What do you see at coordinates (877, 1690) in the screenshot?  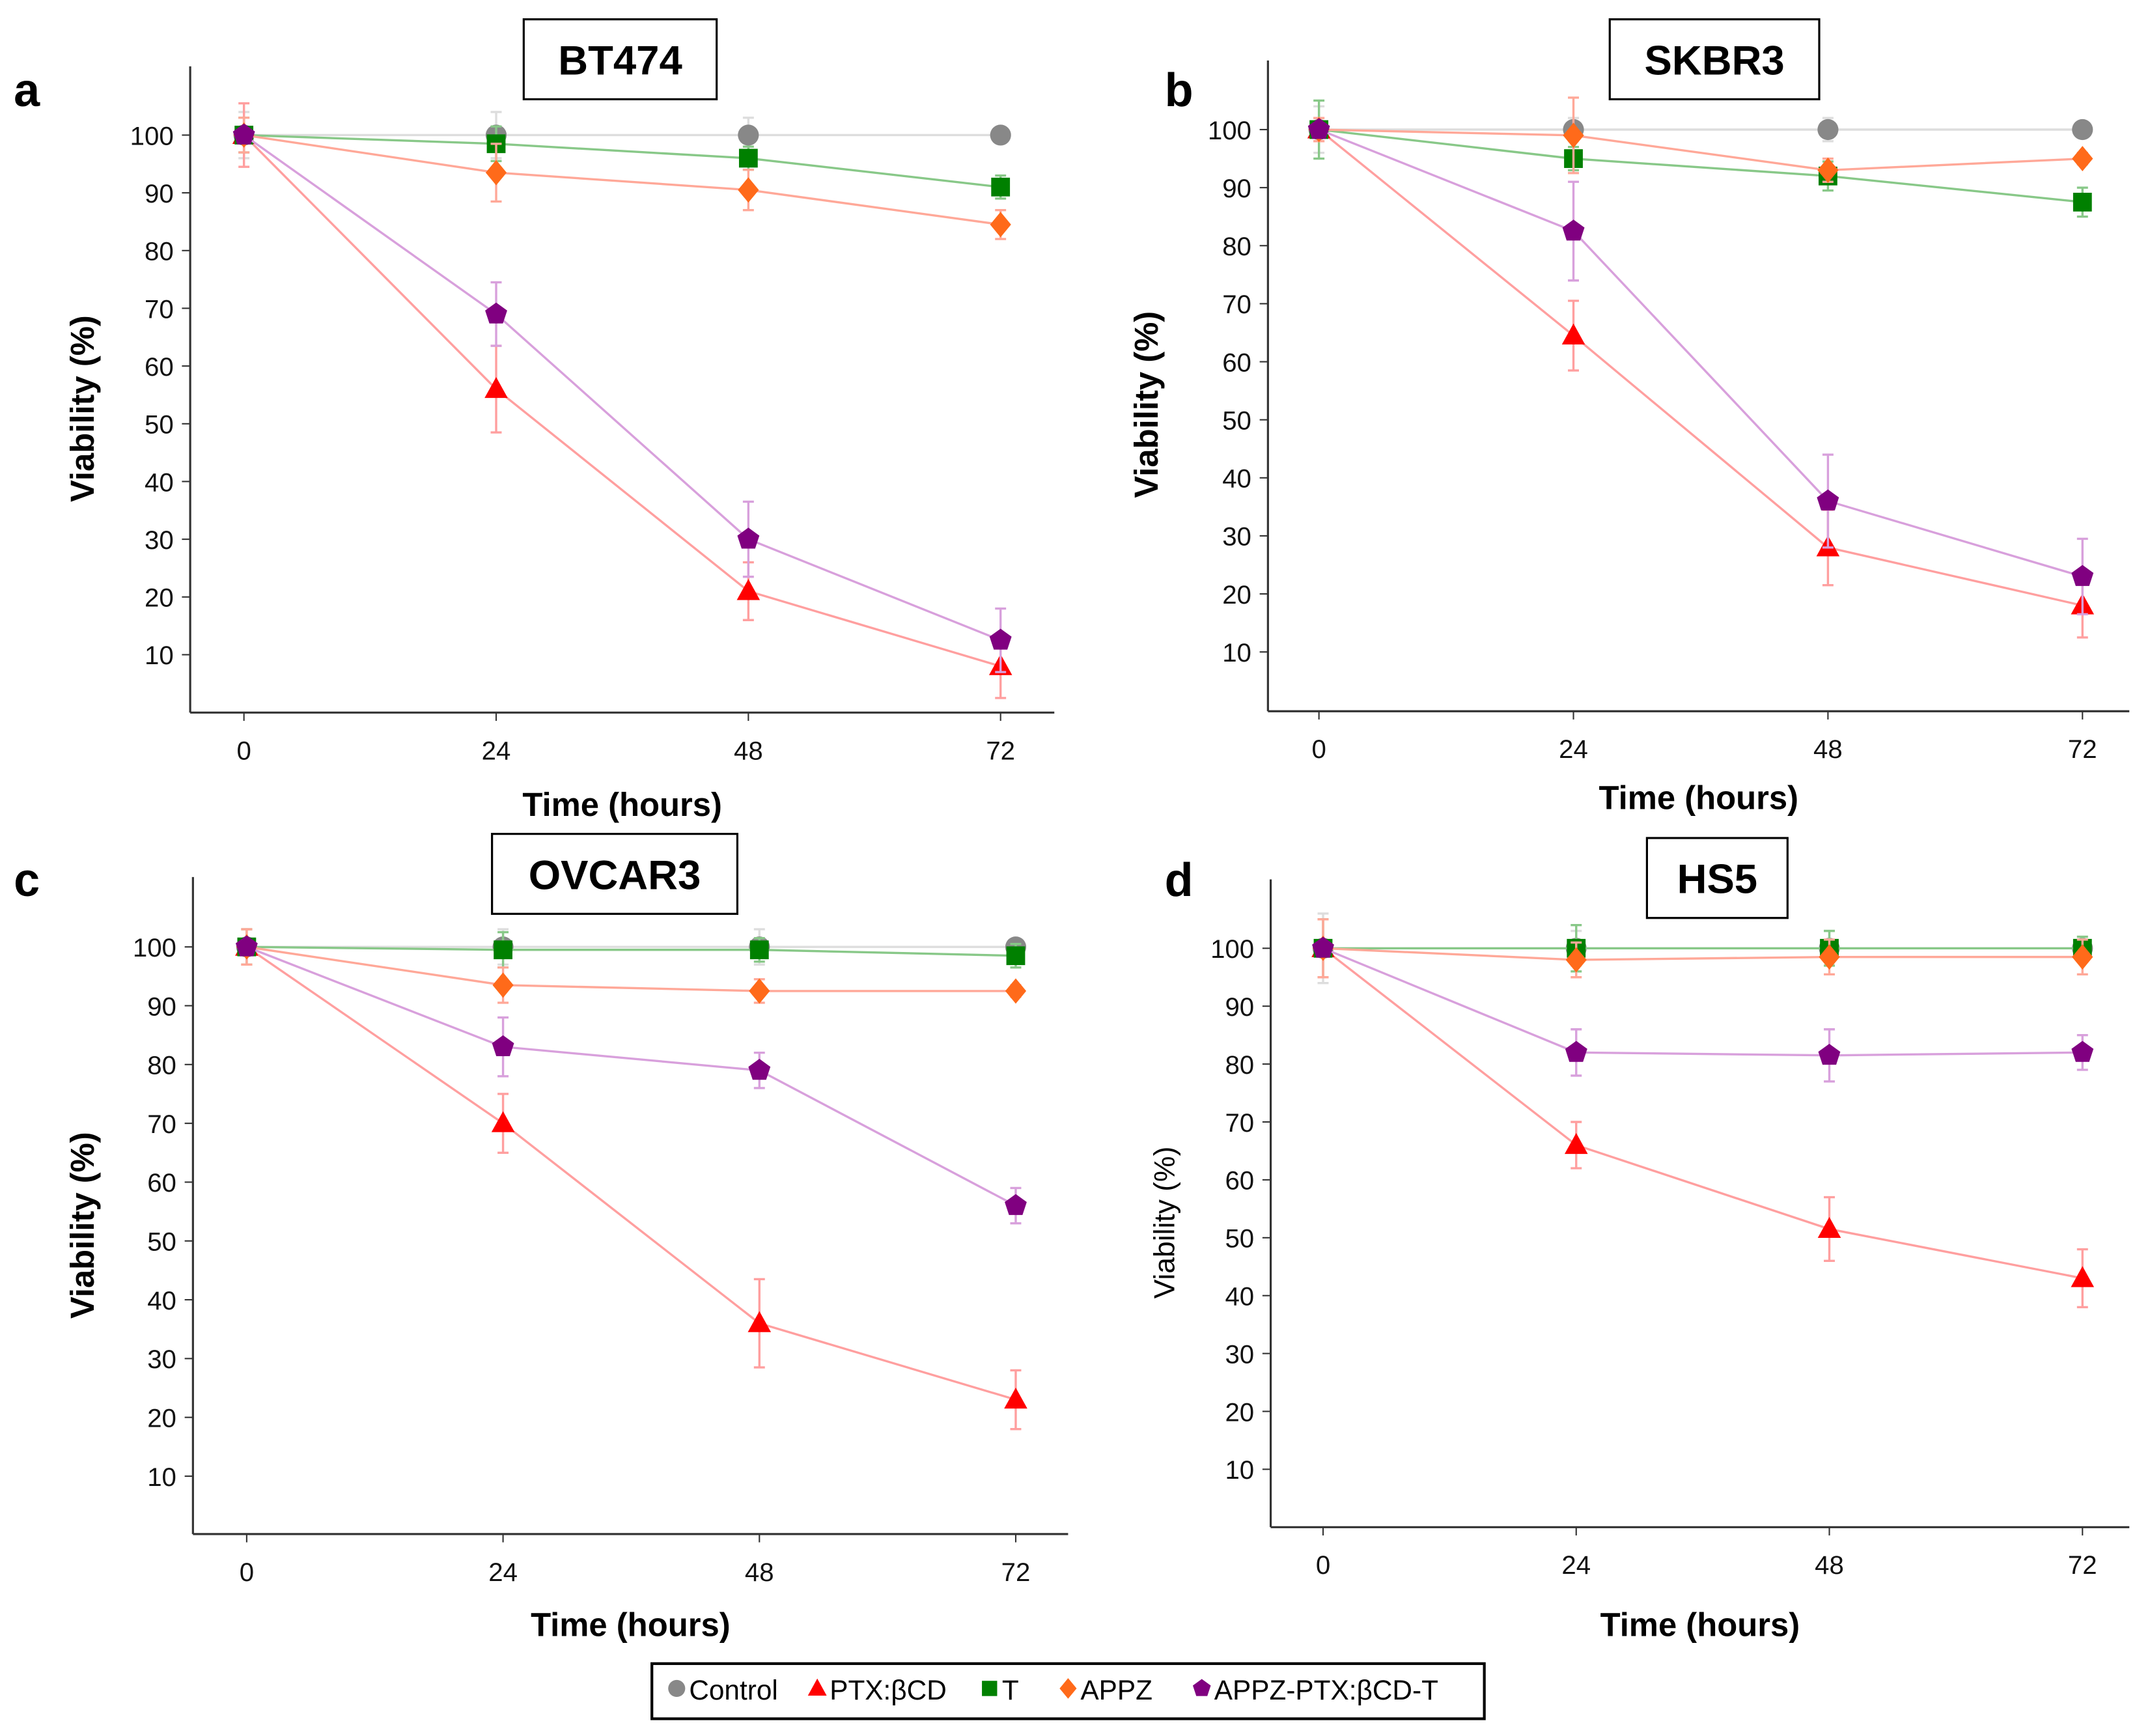 I see `legend-item: PTX:βCD` at bounding box center [877, 1690].